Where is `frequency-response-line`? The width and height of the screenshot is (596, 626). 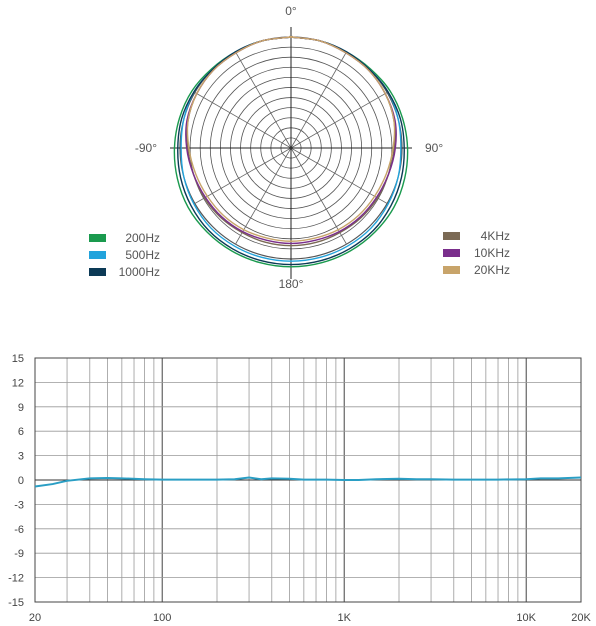 frequency-response-line is located at coordinates (308, 482).